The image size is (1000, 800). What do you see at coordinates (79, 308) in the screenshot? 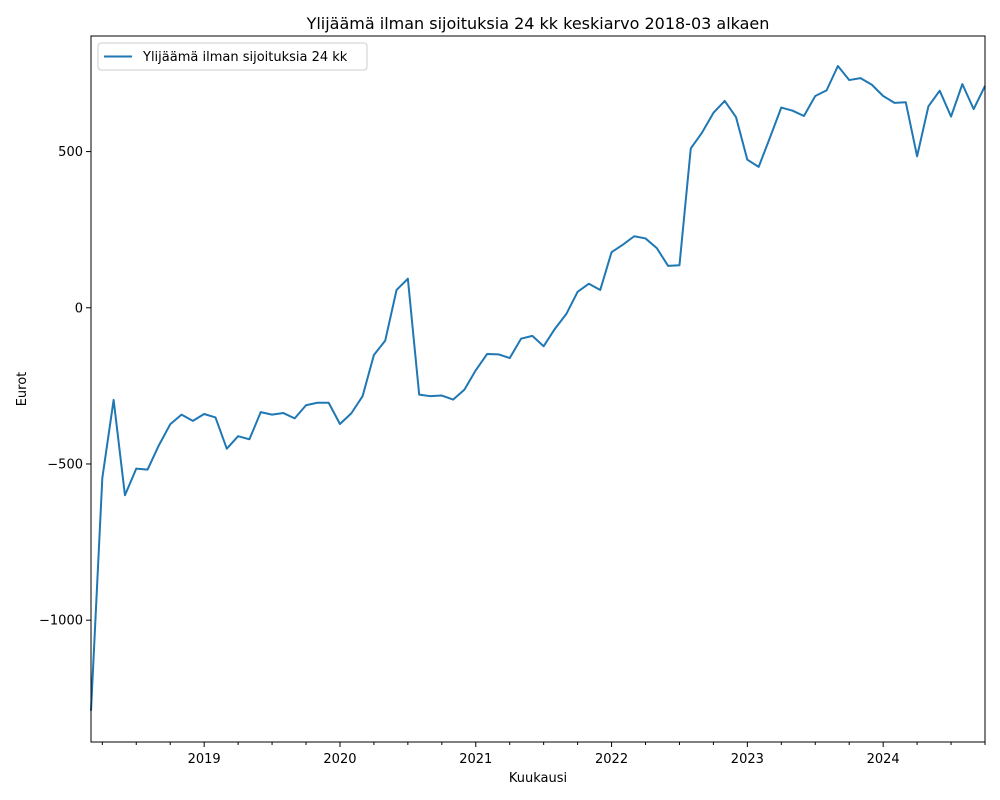
I see `y-tick-label: 0` at bounding box center [79, 308].